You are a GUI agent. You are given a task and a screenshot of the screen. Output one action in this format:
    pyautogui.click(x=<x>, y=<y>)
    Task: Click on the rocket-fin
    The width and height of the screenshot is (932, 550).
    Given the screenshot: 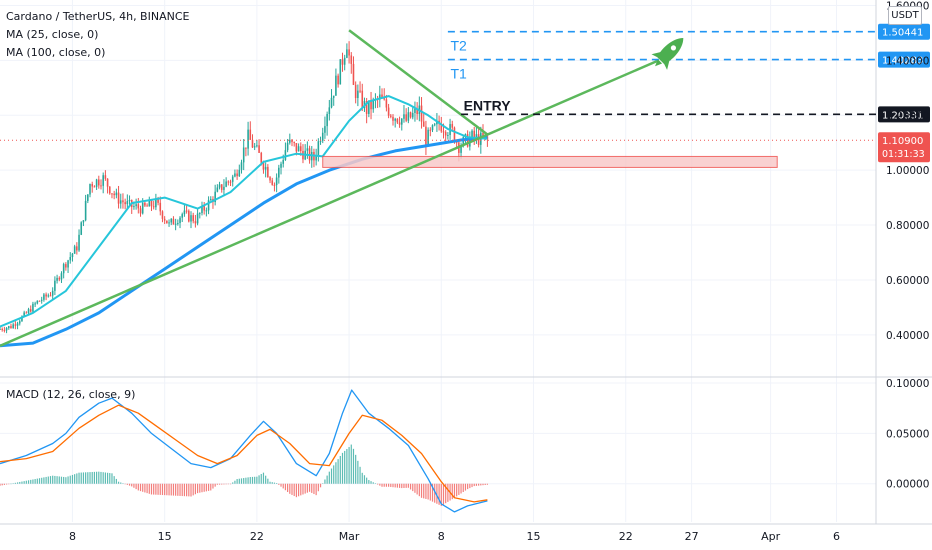 What is the action you would take?
    pyautogui.click(x=667, y=64)
    